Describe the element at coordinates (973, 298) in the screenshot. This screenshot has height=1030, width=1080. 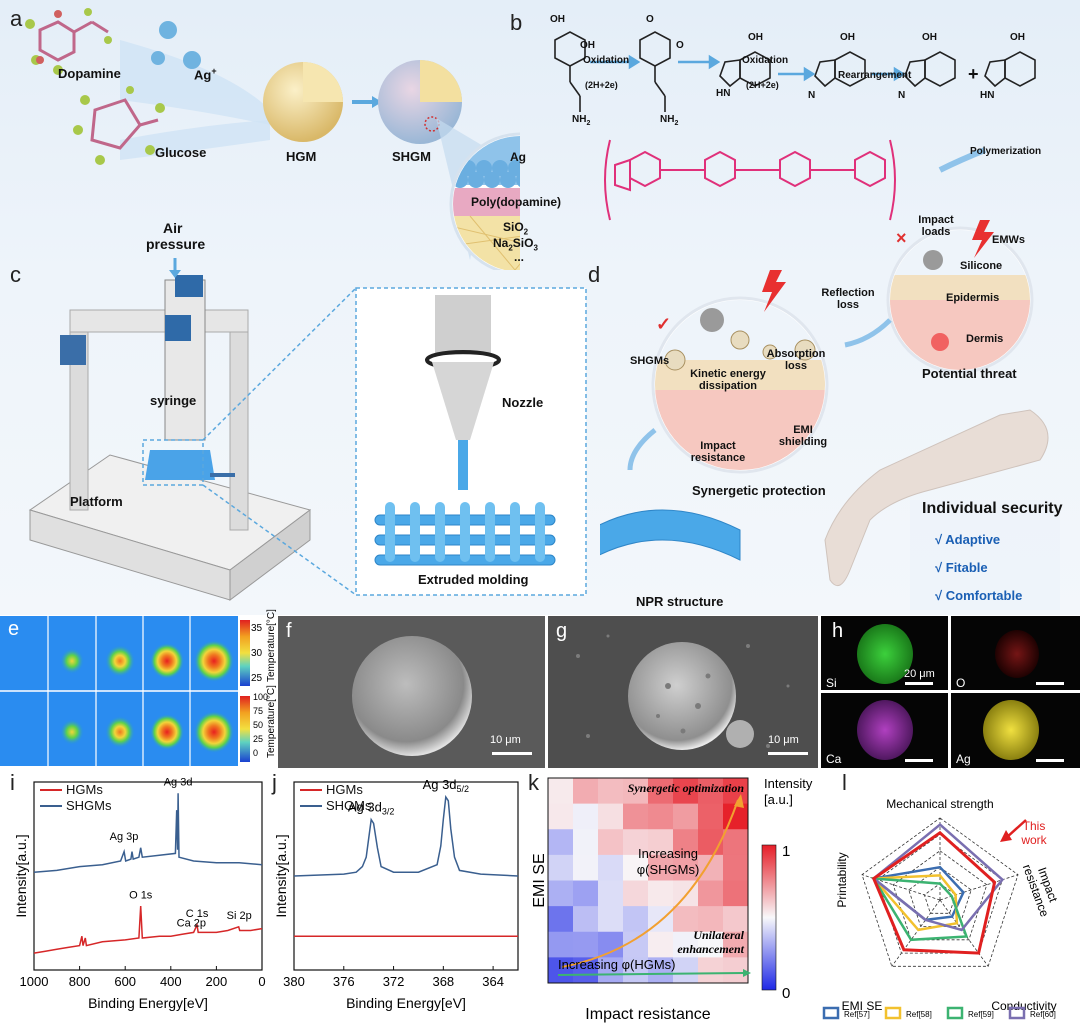
I see `epidermis-label: Epidermis` at that location.